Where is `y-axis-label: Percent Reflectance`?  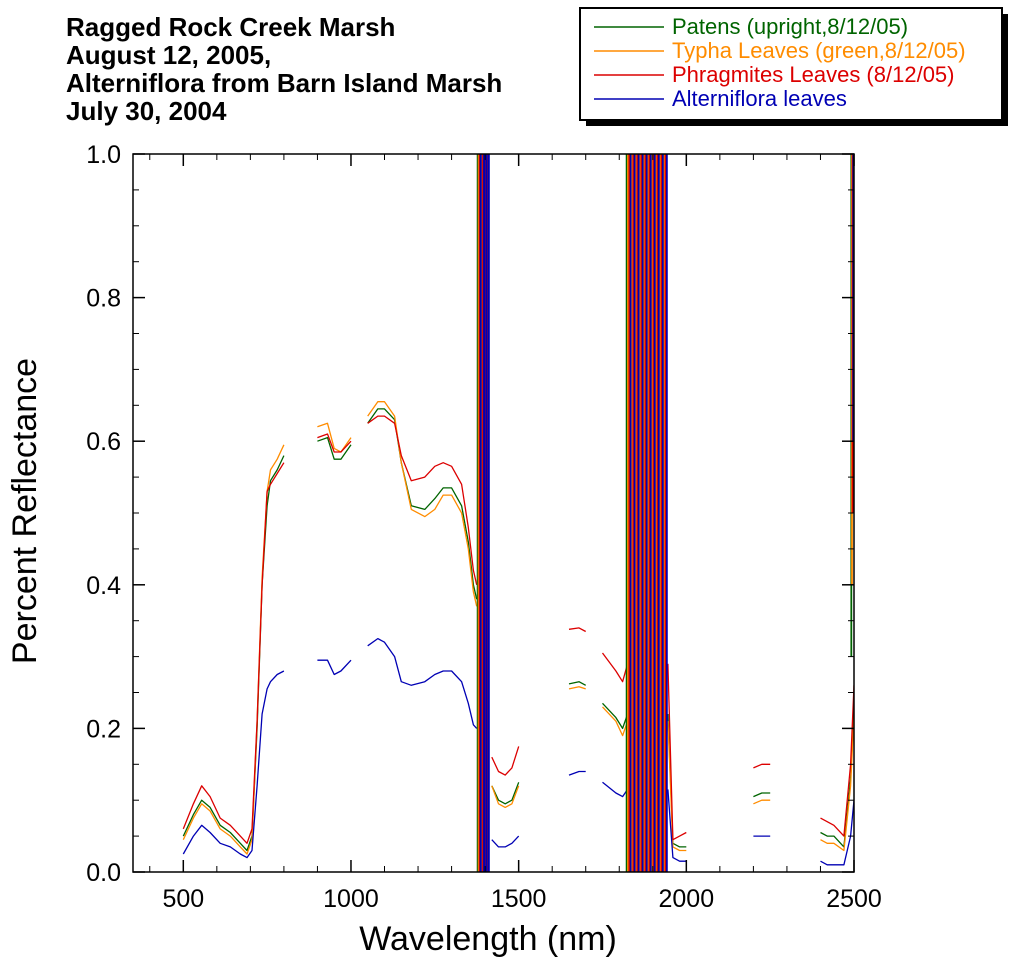
y-axis-label: Percent Reflectance is located at coordinates (25, 511).